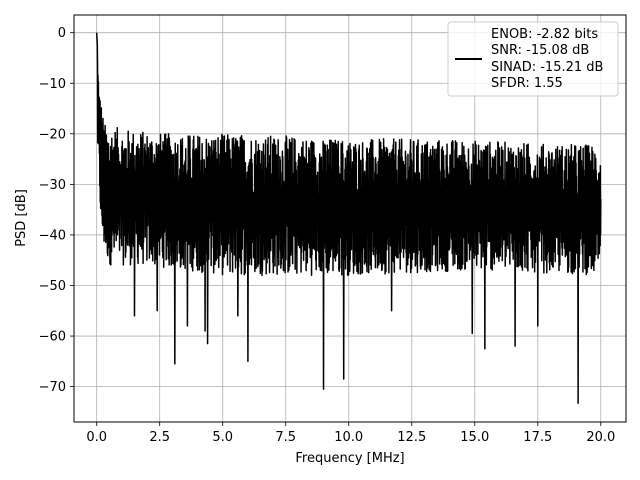 Image resolution: width=640 pixels, height=480 pixels. Describe the element at coordinates (62, 33) in the screenshot. I see `y-tick-label: 0` at that location.